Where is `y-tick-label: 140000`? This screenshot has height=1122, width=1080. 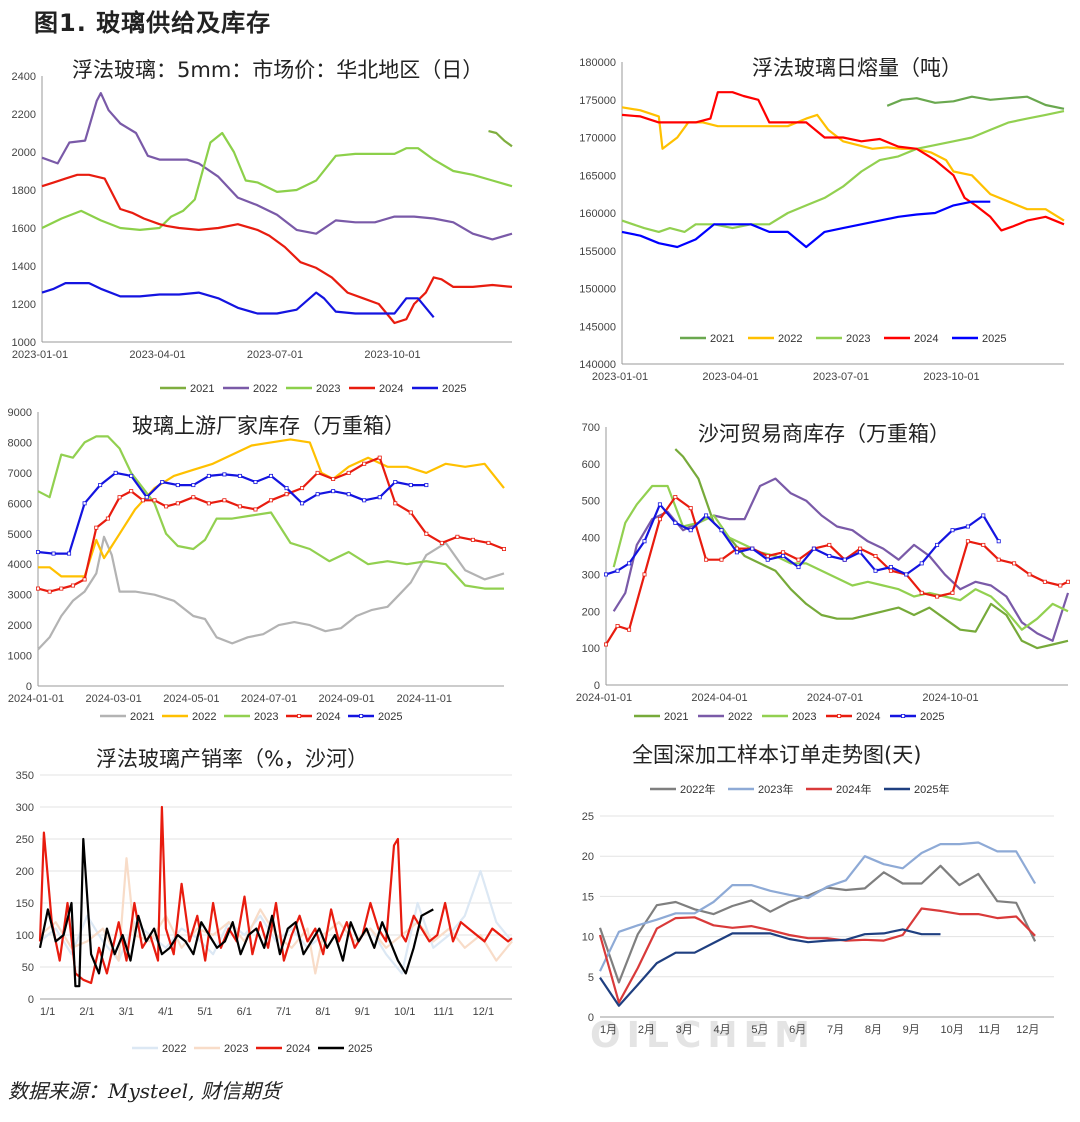 y-tick-label: 140000 is located at coordinates (597, 365).